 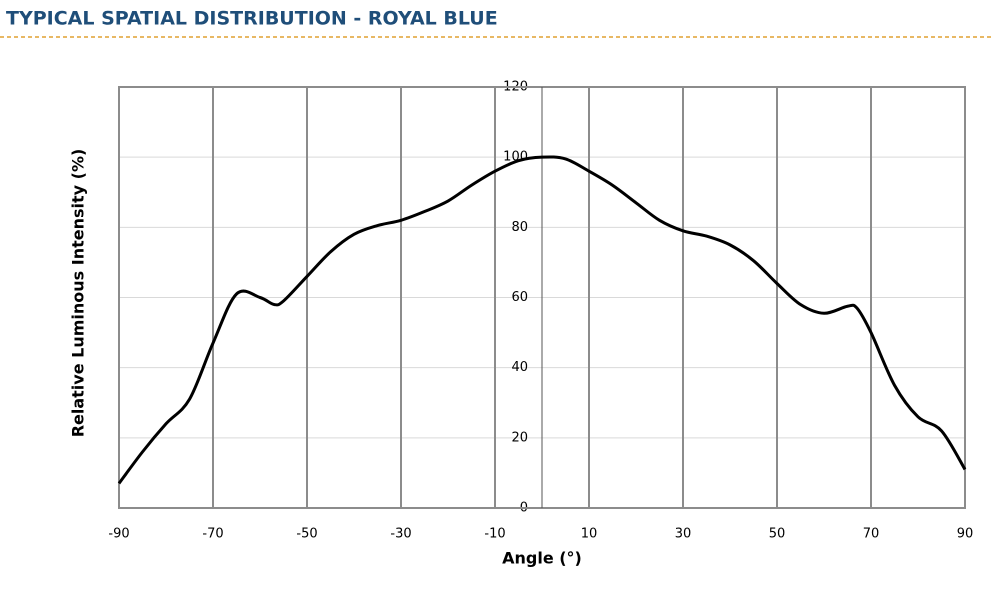 I want to click on y-tick-label: 40, so click(x=519, y=367).